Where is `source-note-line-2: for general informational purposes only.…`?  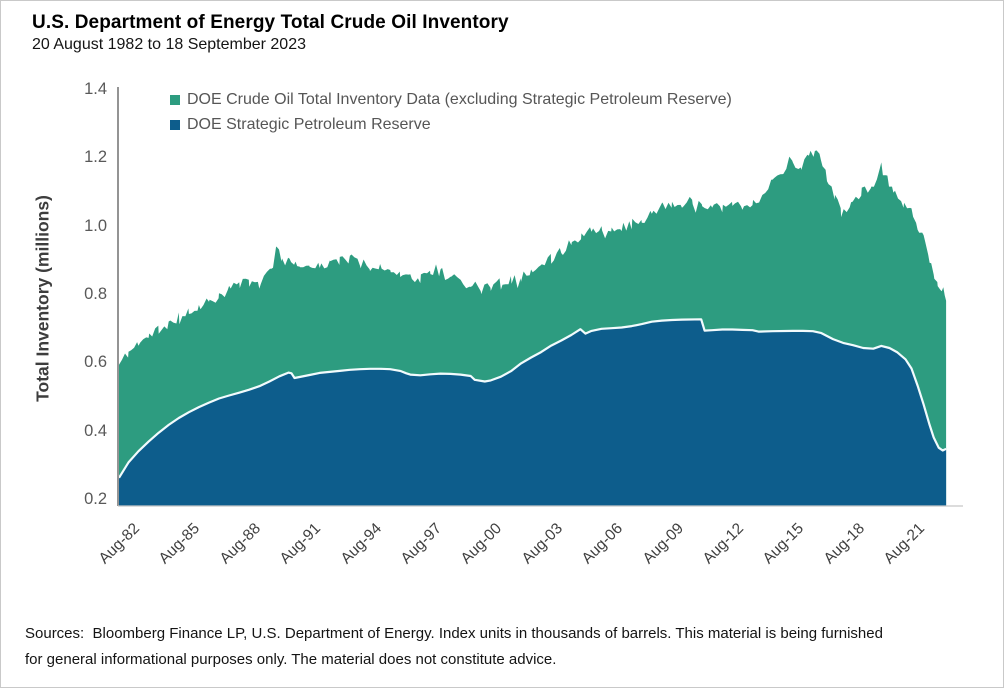
source-note-line-2: for general informational purposes only.… is located at coordinates (291, 659).